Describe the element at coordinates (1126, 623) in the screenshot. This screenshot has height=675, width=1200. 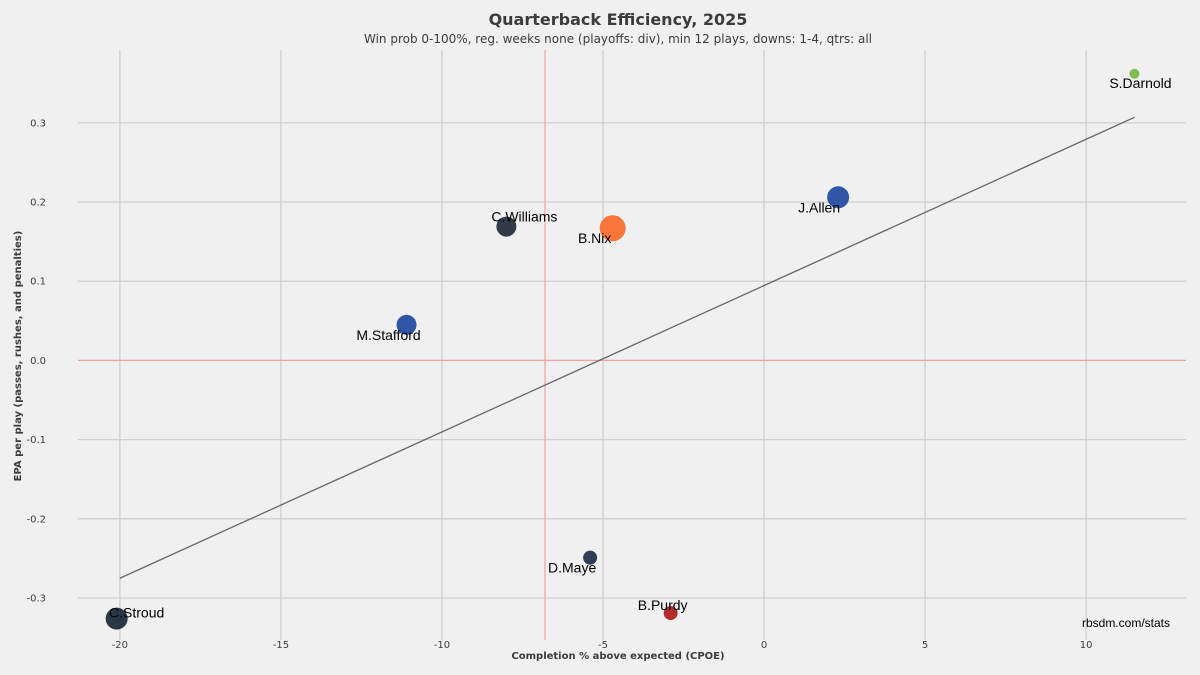
I see `source-note: rbsdm.com/stats` at that location.